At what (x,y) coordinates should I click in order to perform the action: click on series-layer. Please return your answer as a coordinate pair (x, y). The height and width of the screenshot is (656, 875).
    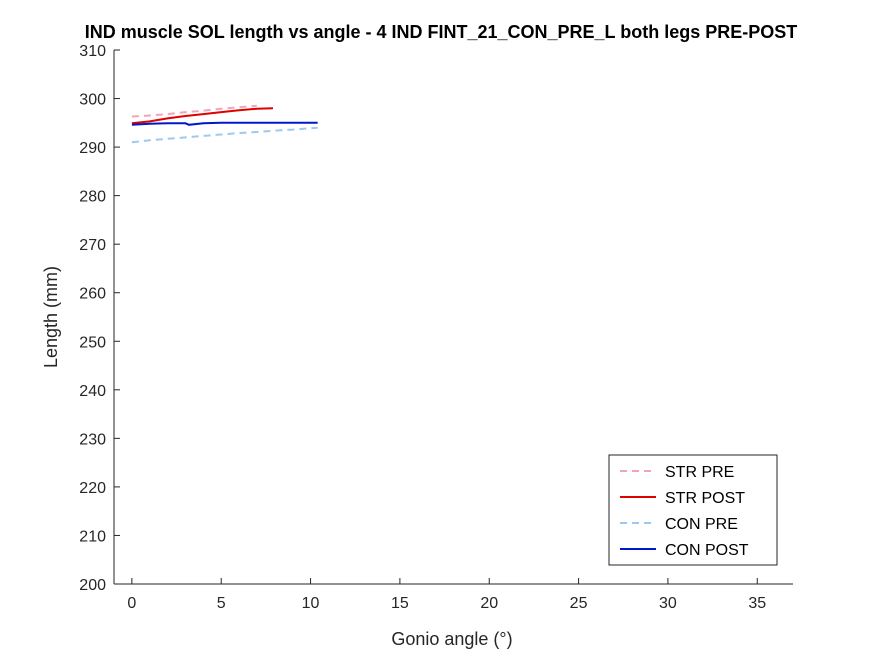
    Looking at the image, I should click on (224, 124).